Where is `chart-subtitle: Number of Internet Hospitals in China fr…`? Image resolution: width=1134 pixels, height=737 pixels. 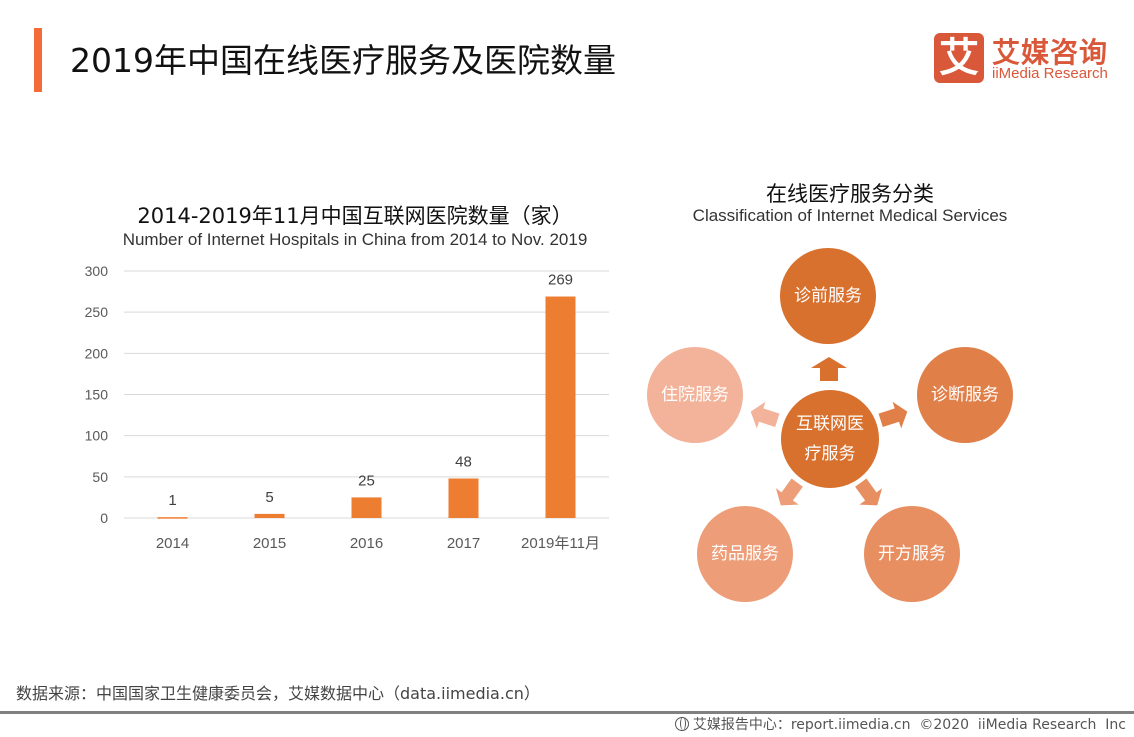
chart-subtitle: Number of Internet Hospitals in China fr… is located at coordinates (355, 239).